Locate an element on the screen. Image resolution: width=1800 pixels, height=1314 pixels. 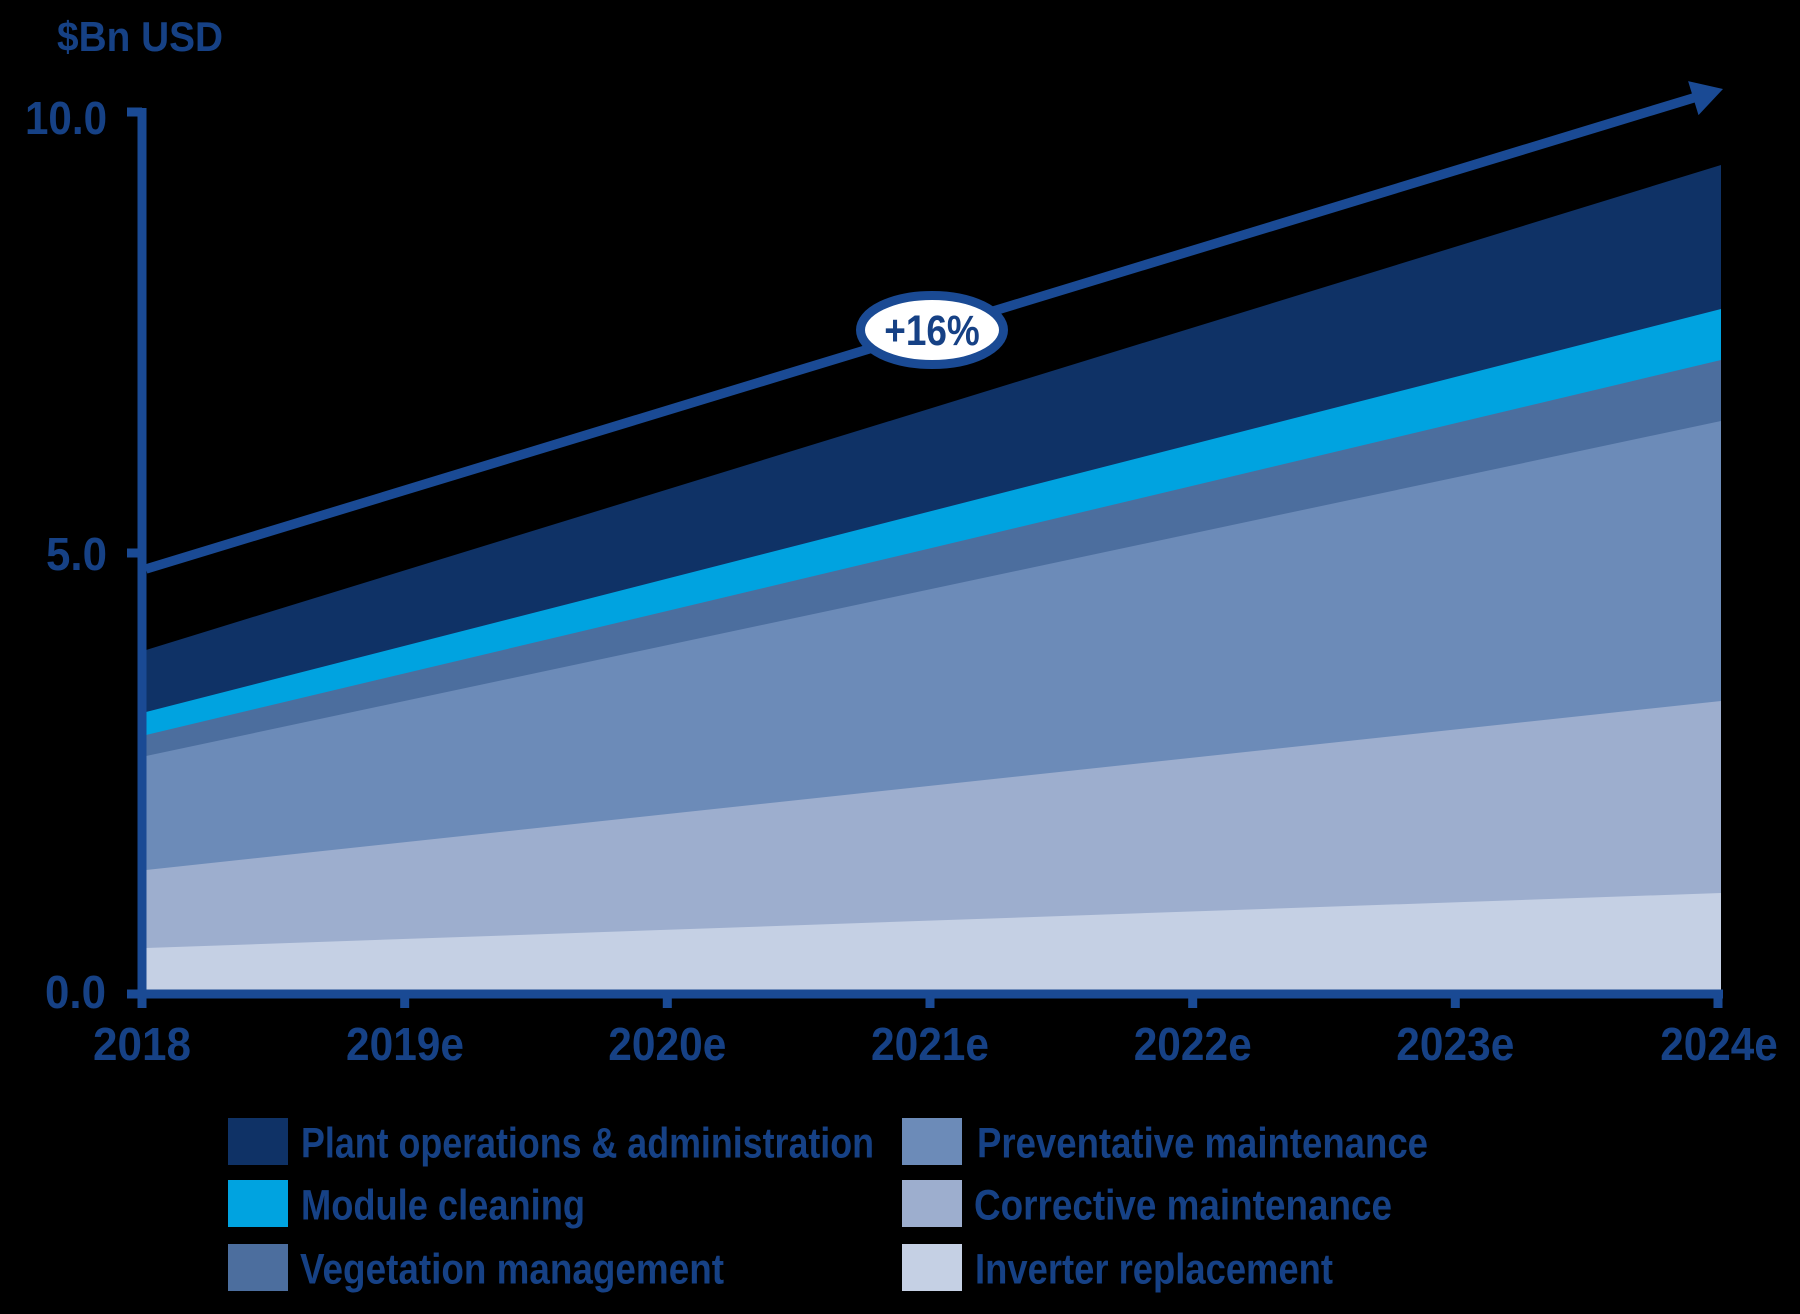
svg-text: Preventative maintenance is located at coordinates (1202, 1144).